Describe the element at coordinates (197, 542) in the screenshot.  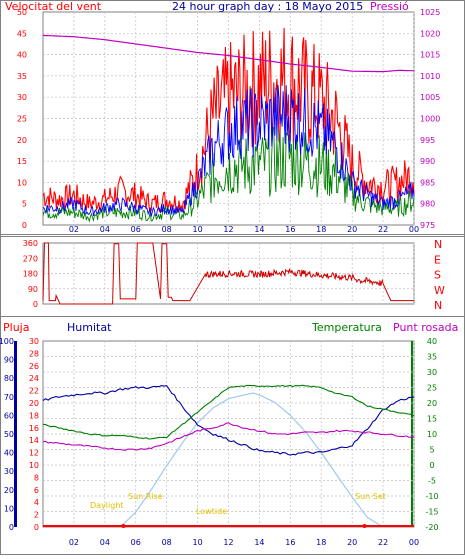
I see `temp-hour-tick: 10` at that location.